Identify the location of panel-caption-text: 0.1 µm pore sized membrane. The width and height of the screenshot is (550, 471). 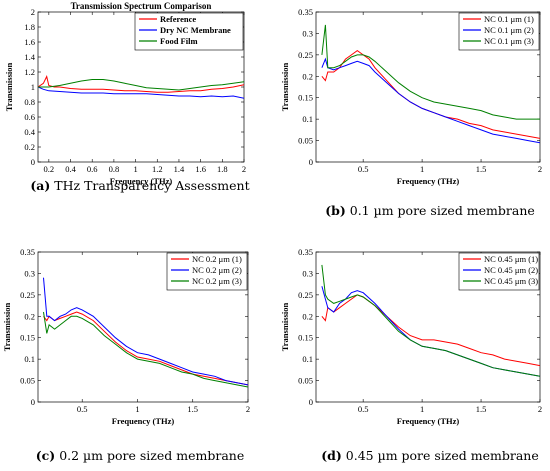
(440, 210).